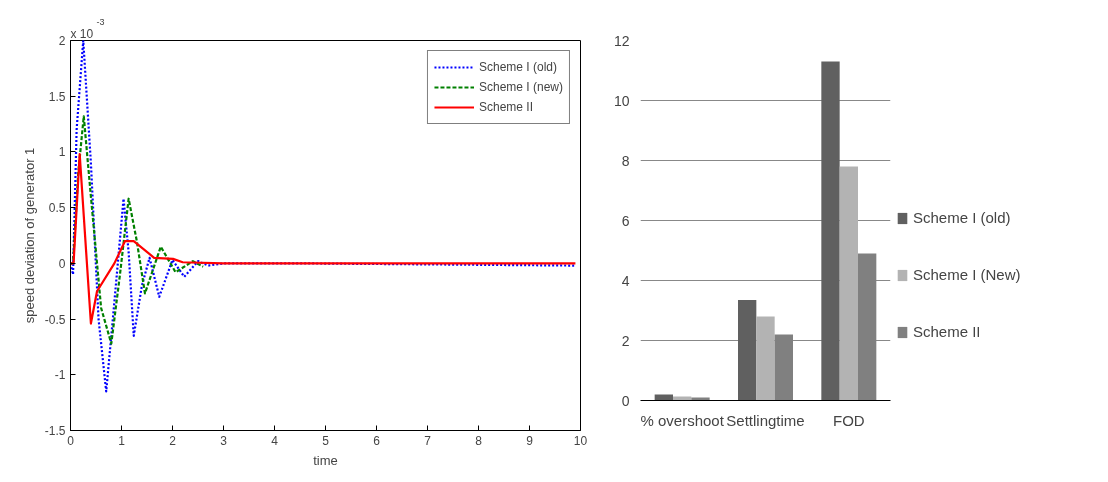  I want to click on x-tick-label: 4, so click(275, 440).